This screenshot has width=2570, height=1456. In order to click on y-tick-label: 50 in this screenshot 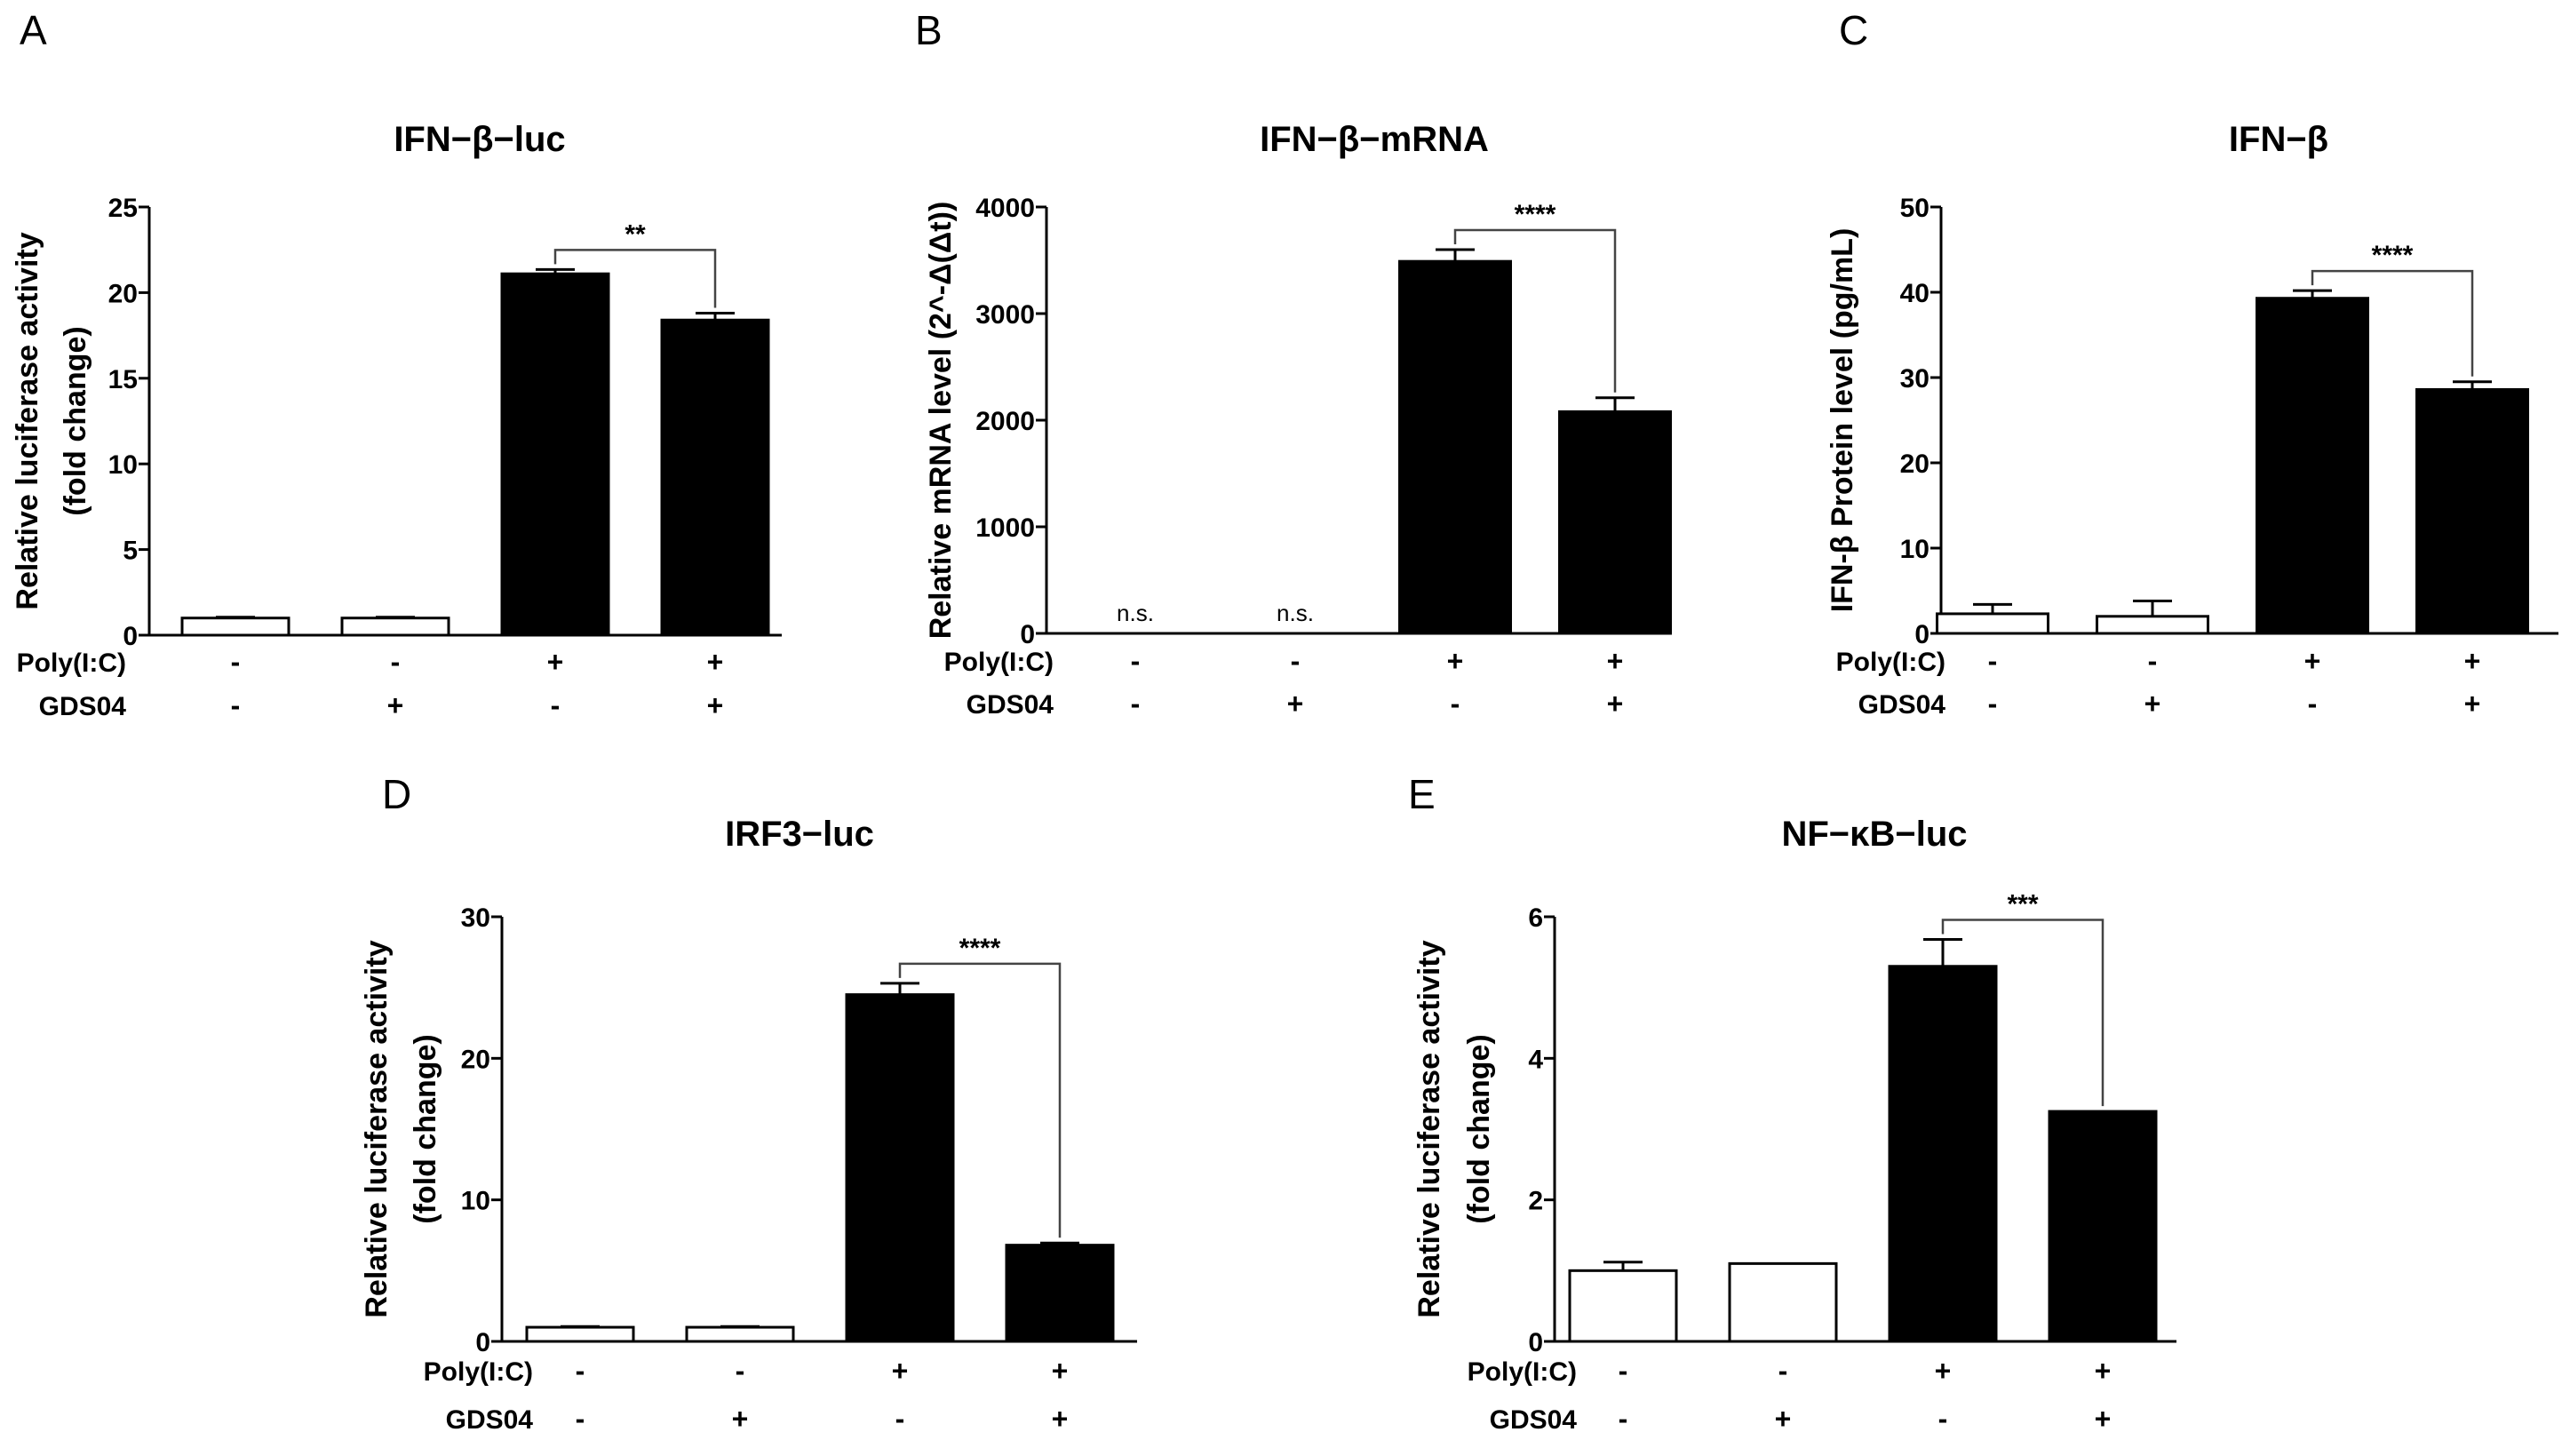, I will do `click(1914, 208)`.